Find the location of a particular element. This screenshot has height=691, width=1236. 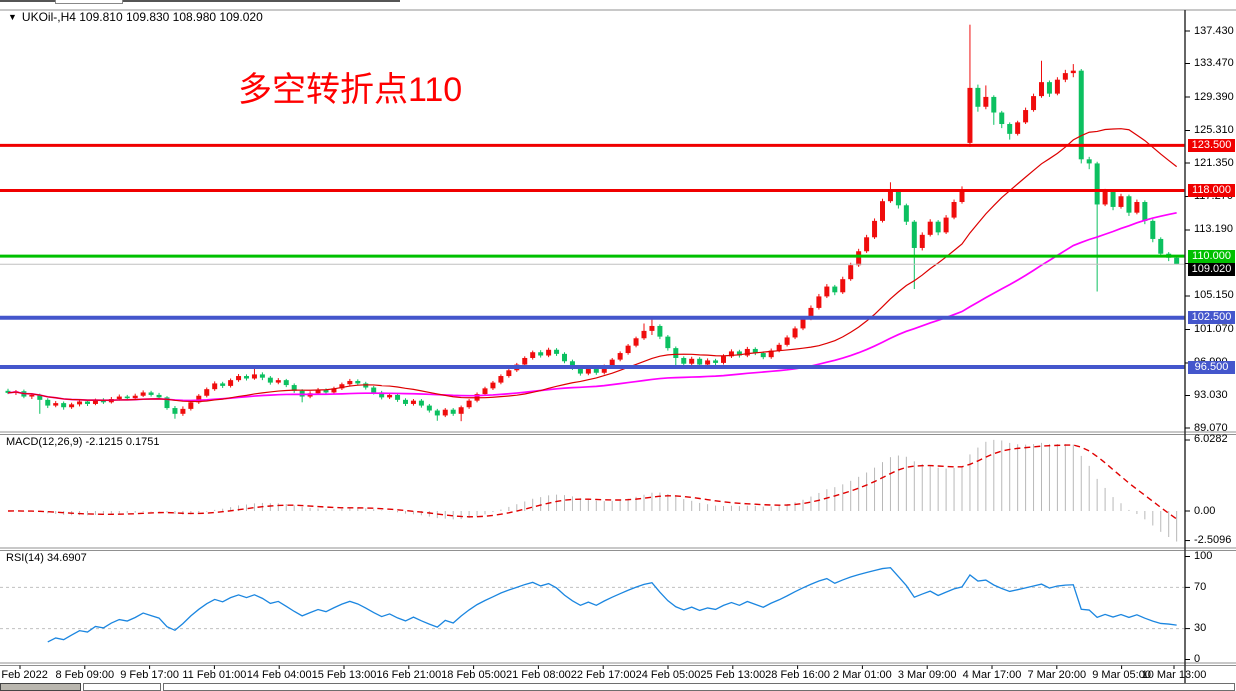

rsi-axis-tick-label: 0 is located at coordinates (1197, 659).